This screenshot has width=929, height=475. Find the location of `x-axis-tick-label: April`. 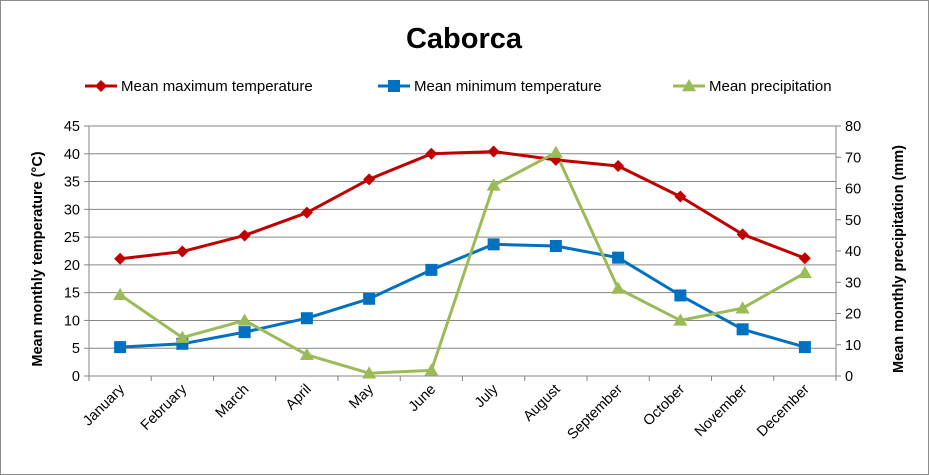

x-axis-tick-label: April is located at coordinates (299, 398).